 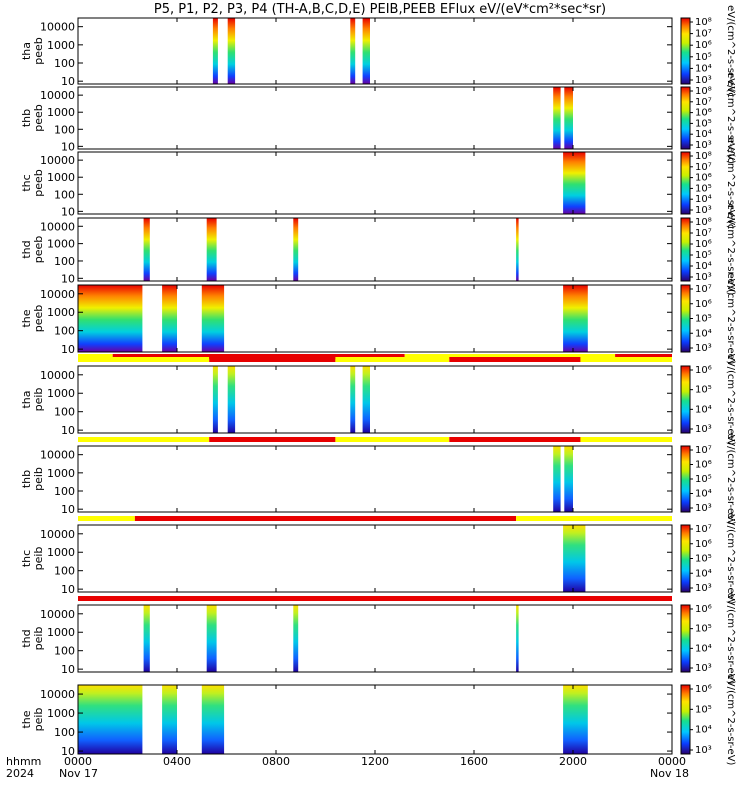 I want to click on colorbar-tick-label: 10⁸, so click(x=703, y=222).